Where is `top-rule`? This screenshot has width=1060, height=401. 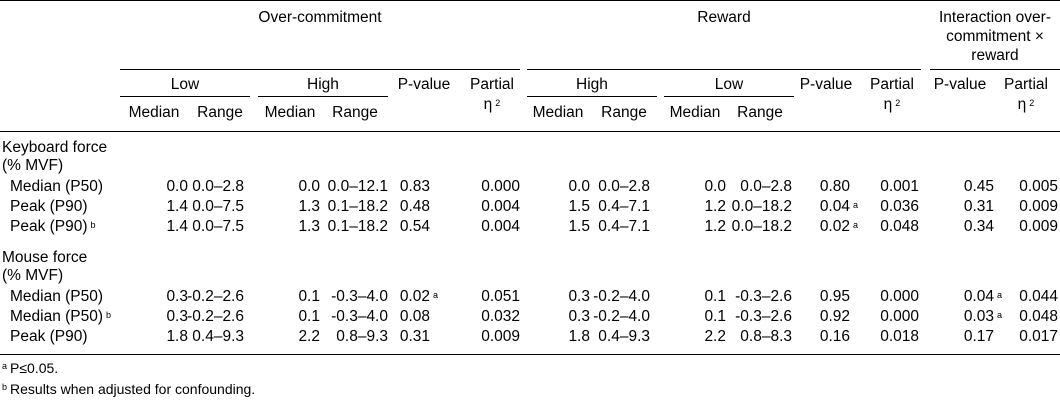
top-rule is located at coordinates (530, 0).